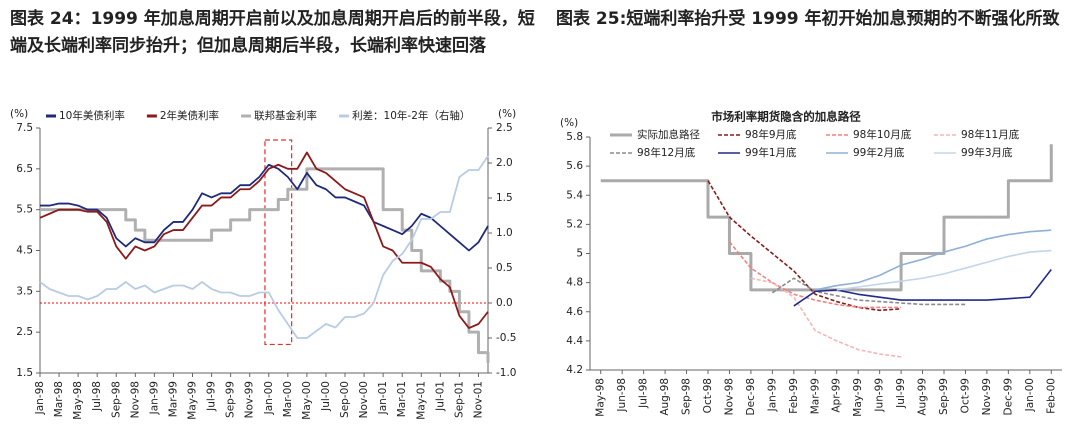 Image resolution: width=1080 pixels, height=425 pixels. I want to click on y-tick-label: 4.8, so click(574, 283).